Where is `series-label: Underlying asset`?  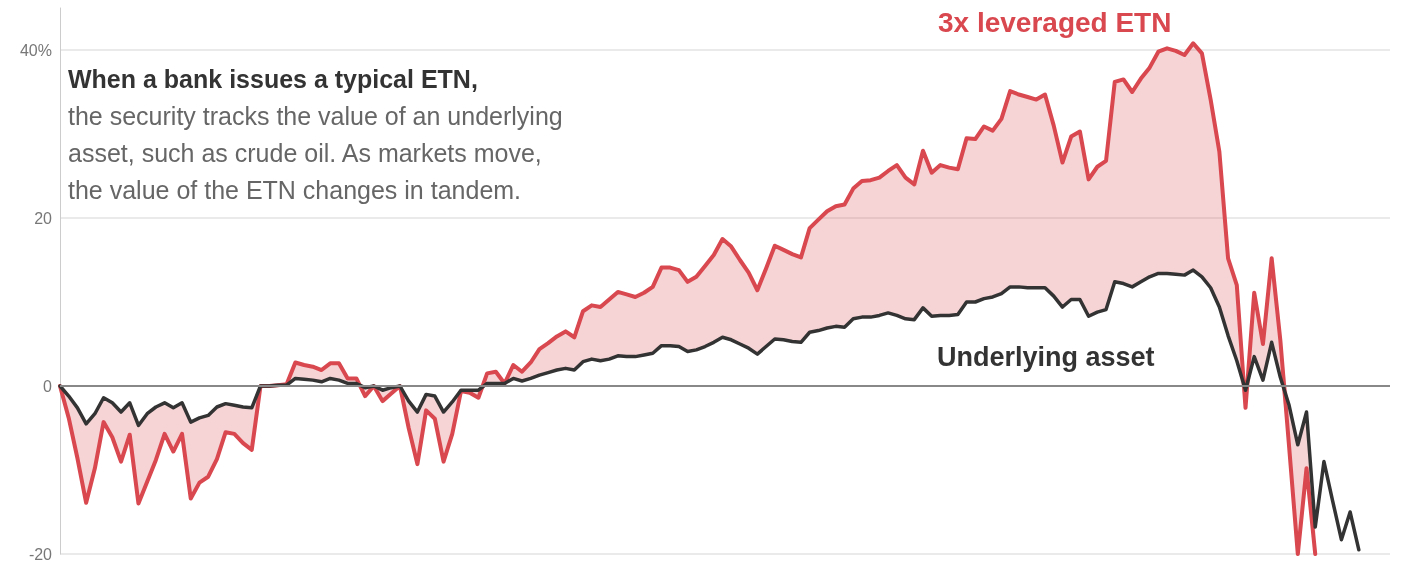
series-label: Underlying asset is located at coordinates (1046, 356).